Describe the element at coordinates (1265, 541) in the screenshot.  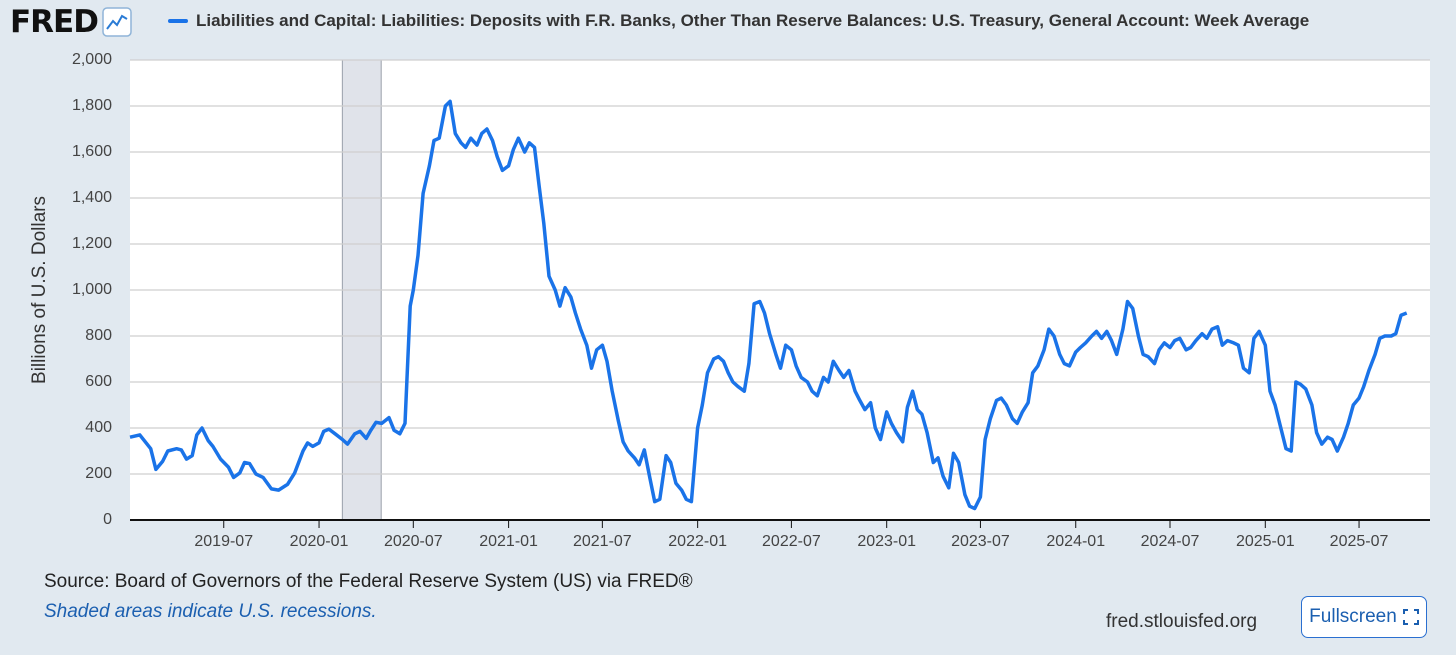
I see `x-tick-label: 2025-01` at that location.